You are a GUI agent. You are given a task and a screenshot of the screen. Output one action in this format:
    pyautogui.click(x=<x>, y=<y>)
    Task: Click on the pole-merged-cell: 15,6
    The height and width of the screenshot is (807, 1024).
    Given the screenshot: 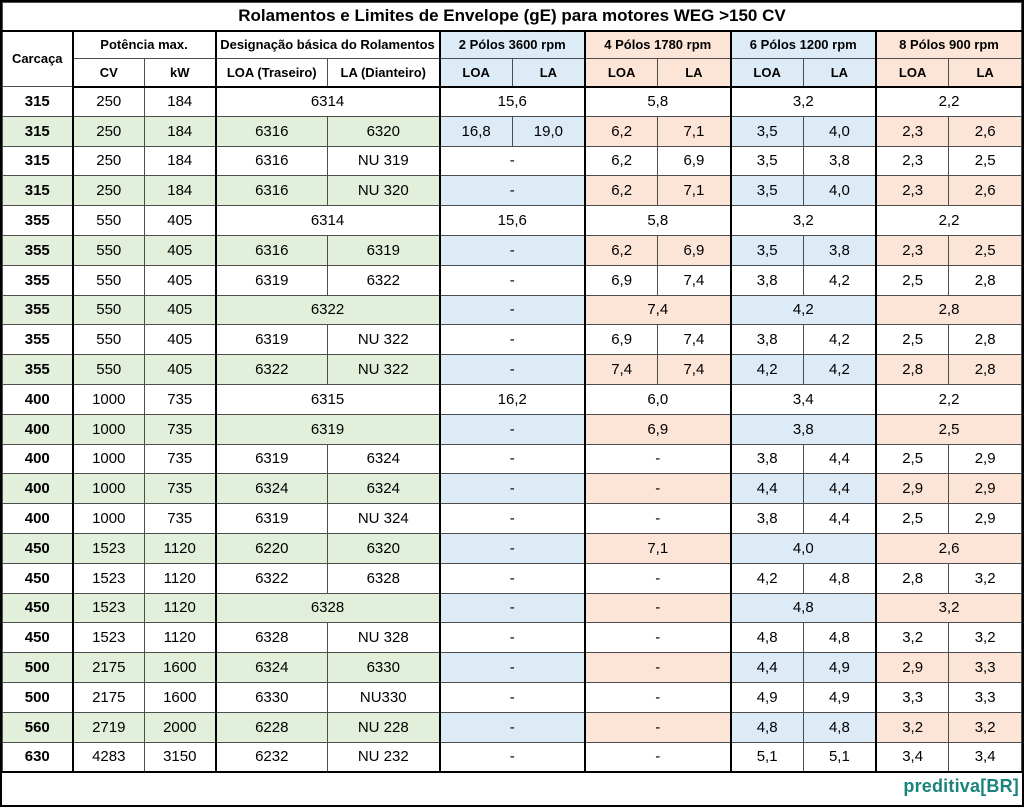 What is the action you would take?
    pyautogui.click(x=512, y=220)
    